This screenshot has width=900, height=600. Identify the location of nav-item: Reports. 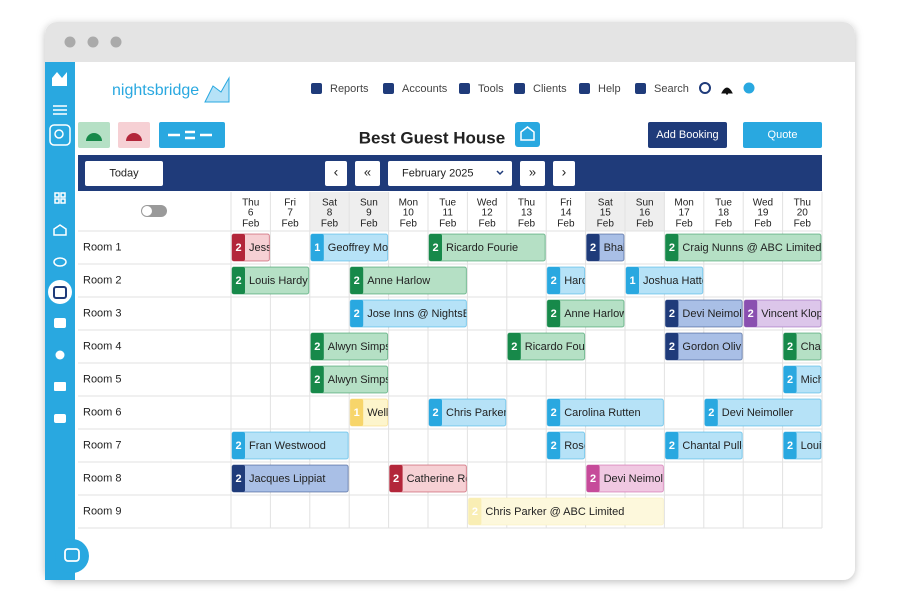
(349, 89).